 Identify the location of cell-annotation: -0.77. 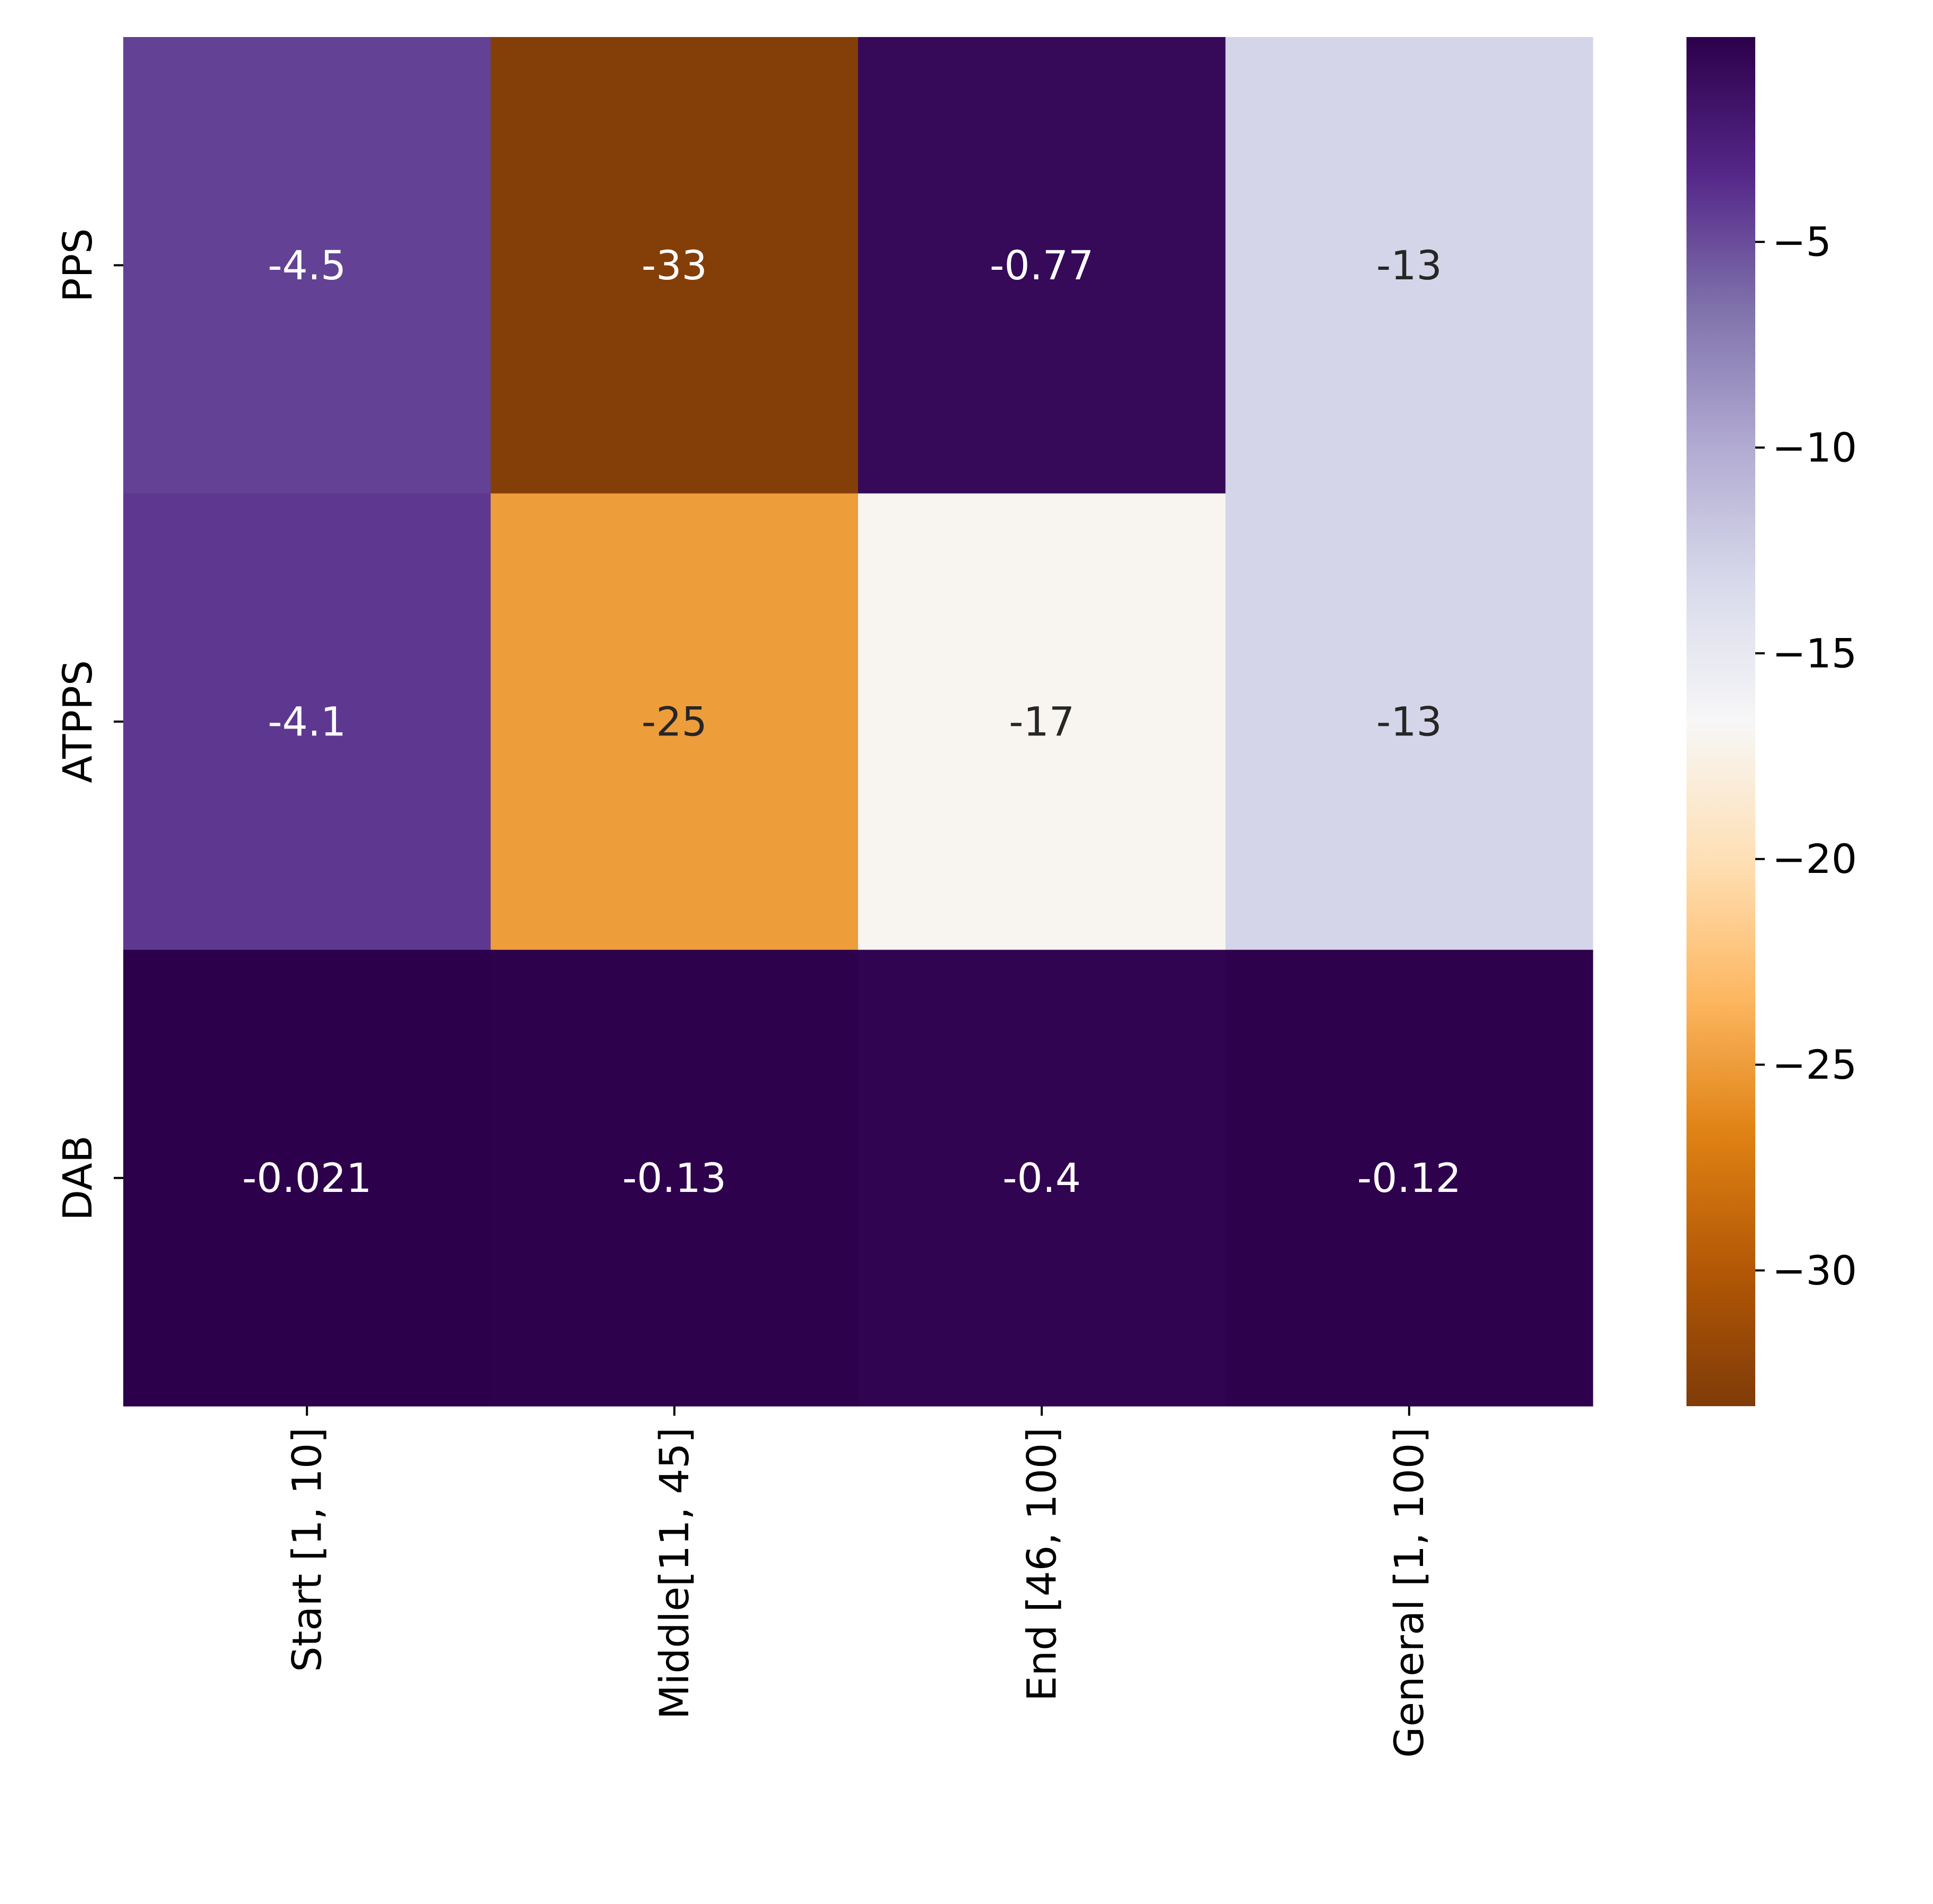
(1042, 265).